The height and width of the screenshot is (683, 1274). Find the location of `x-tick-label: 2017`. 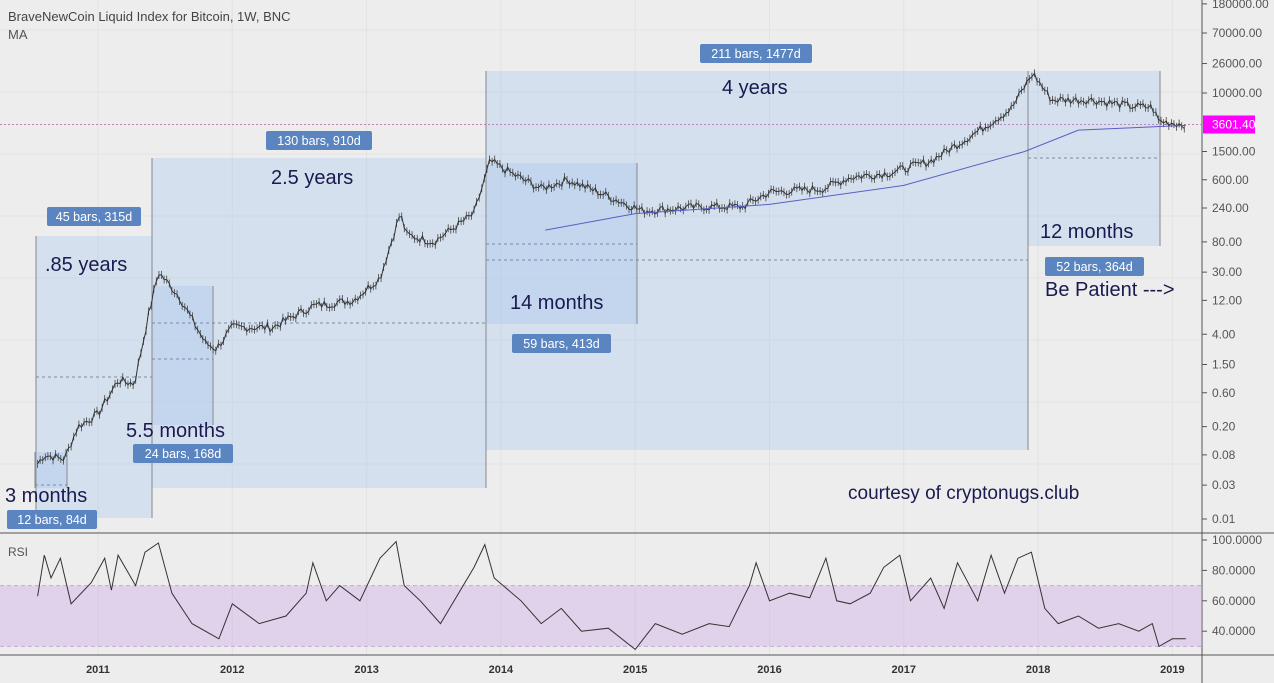

x-tick-label: 2017 is located at coordinates (904, 670).